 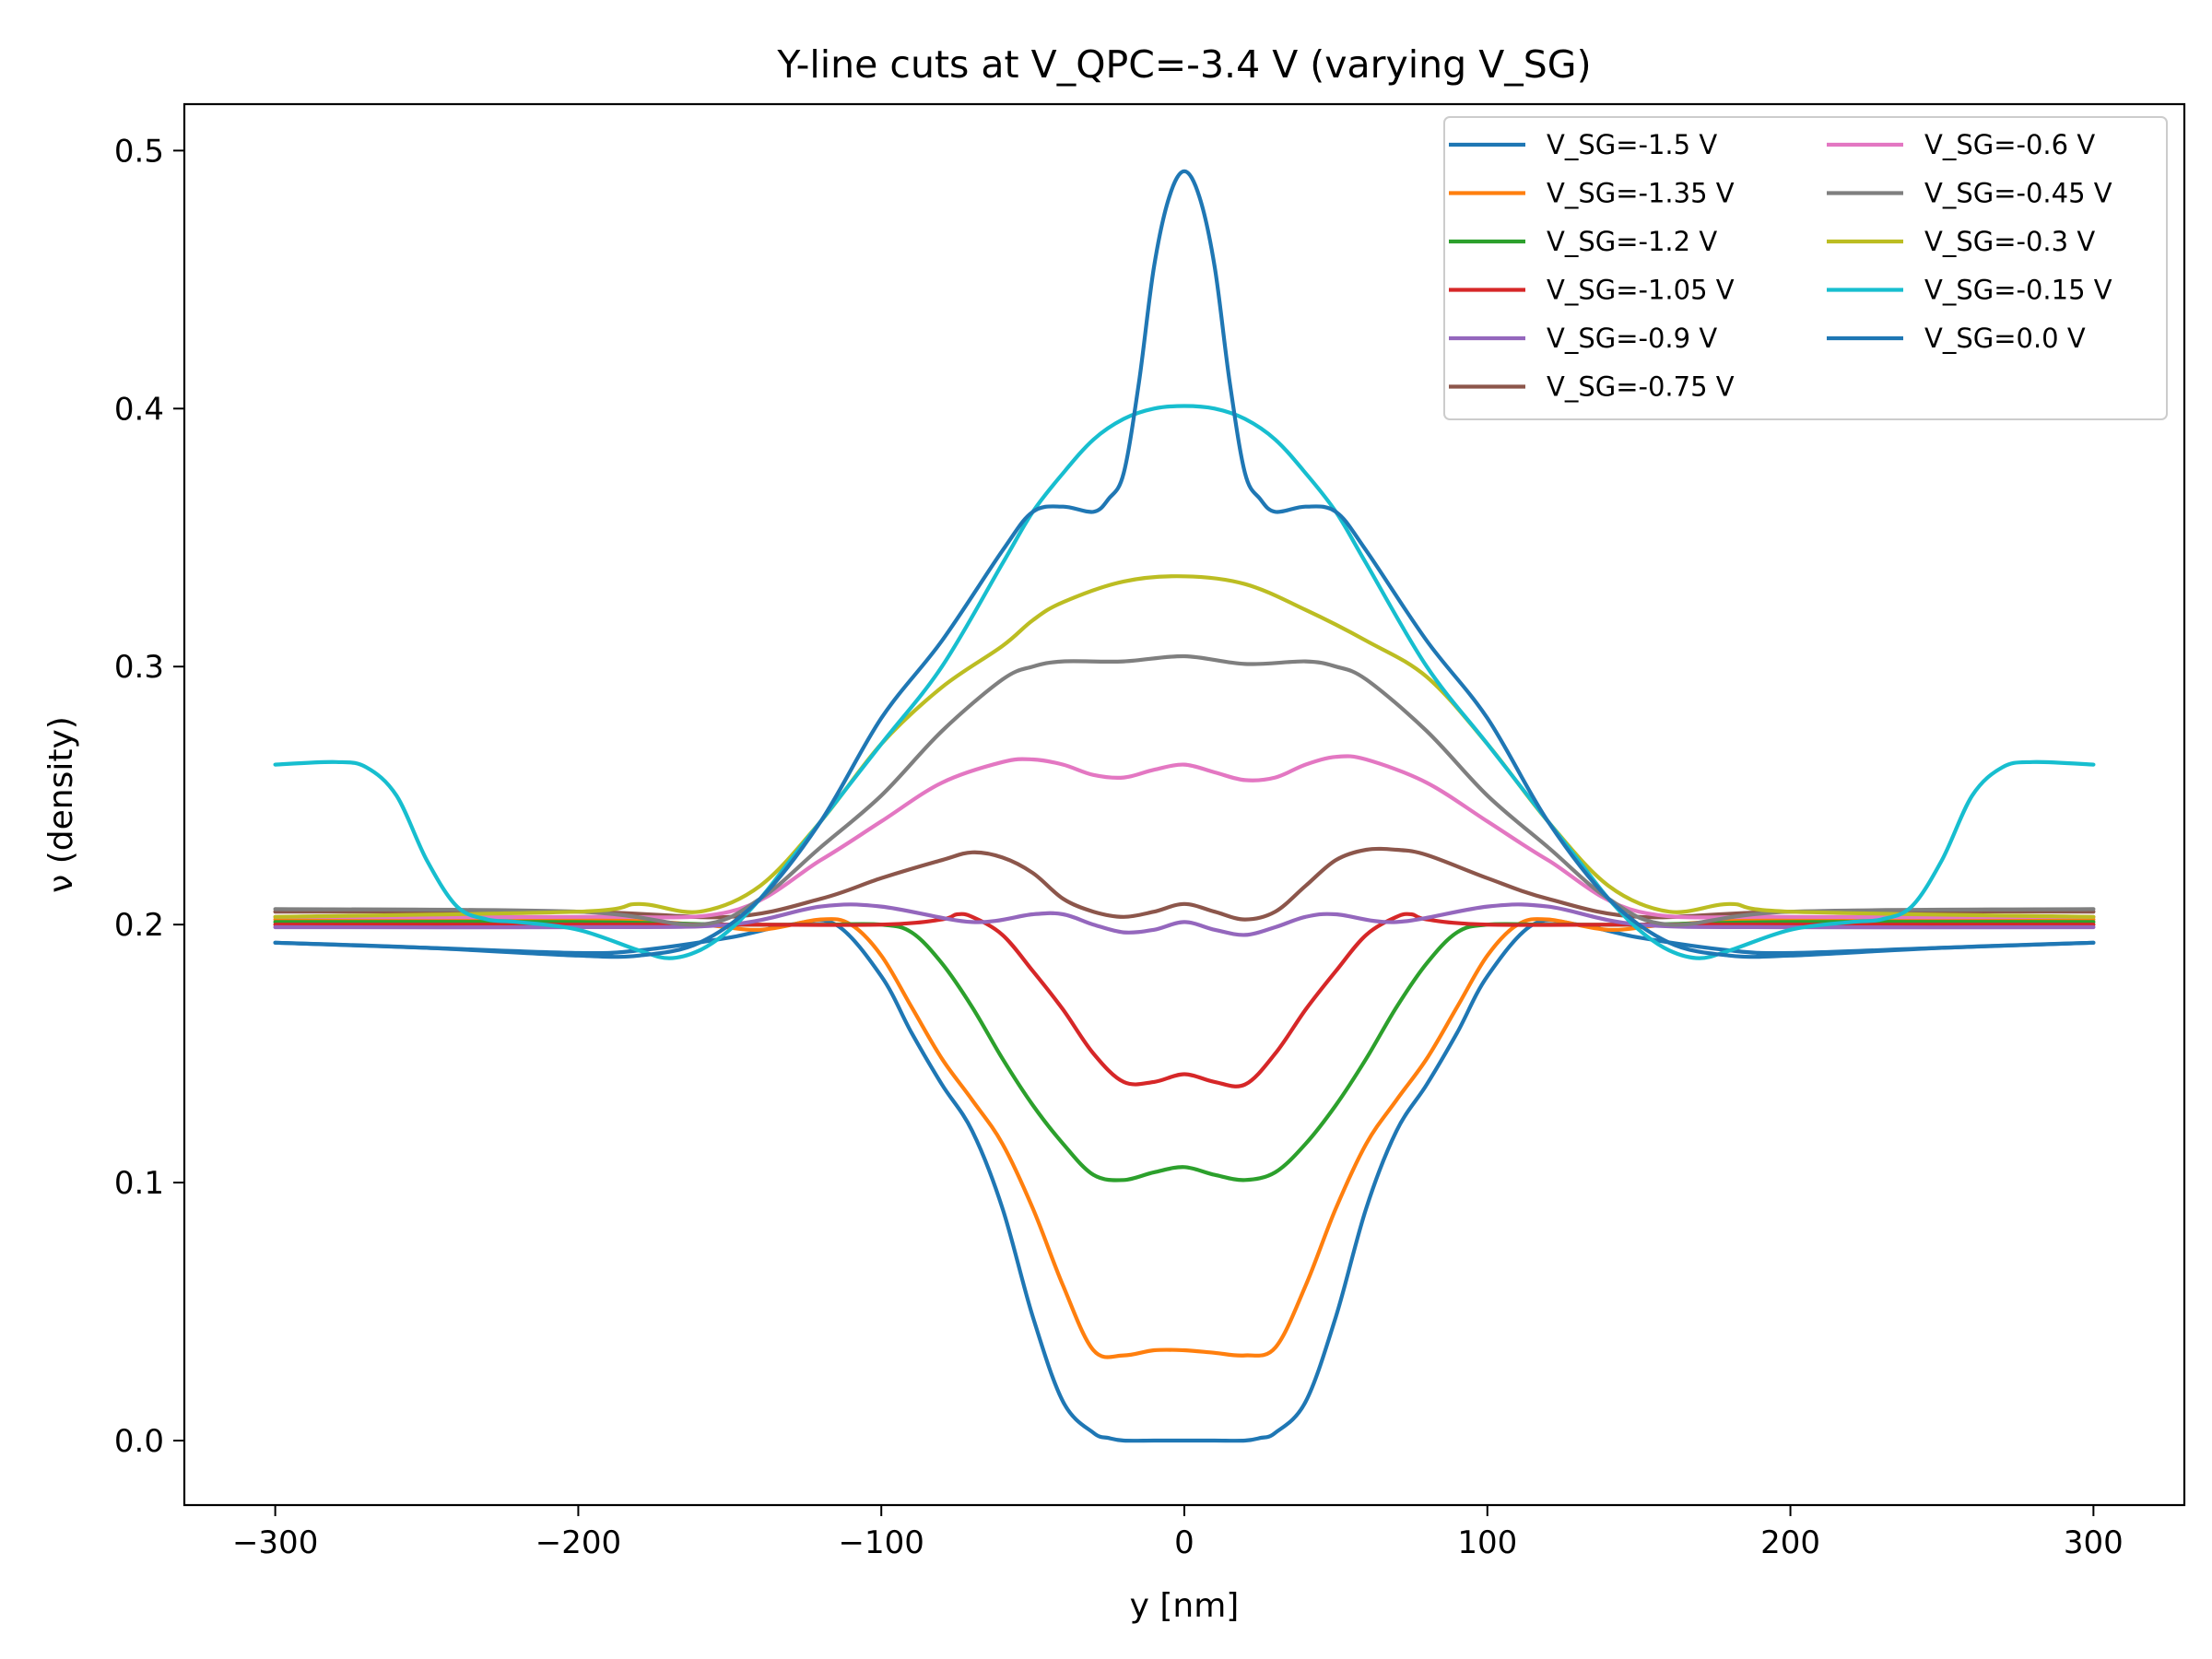 I want to click on x-tick-label: 0, so click(x=1184, y=1542).